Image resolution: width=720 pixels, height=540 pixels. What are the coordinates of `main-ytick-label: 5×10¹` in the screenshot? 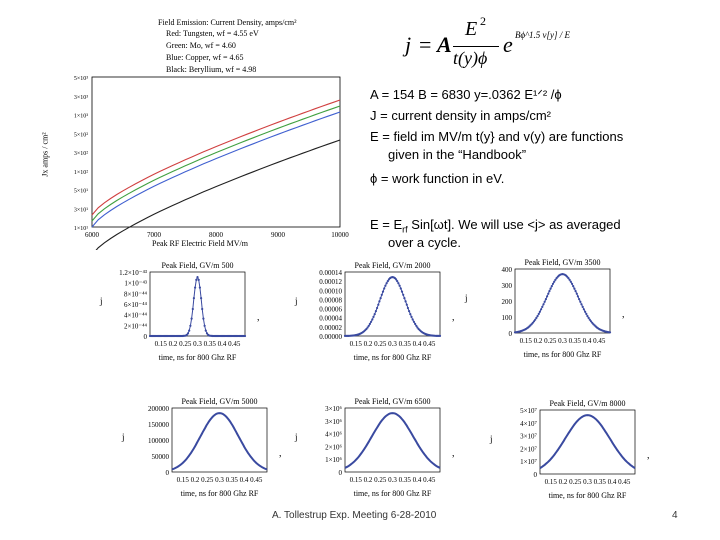 It's located at (81, 192).